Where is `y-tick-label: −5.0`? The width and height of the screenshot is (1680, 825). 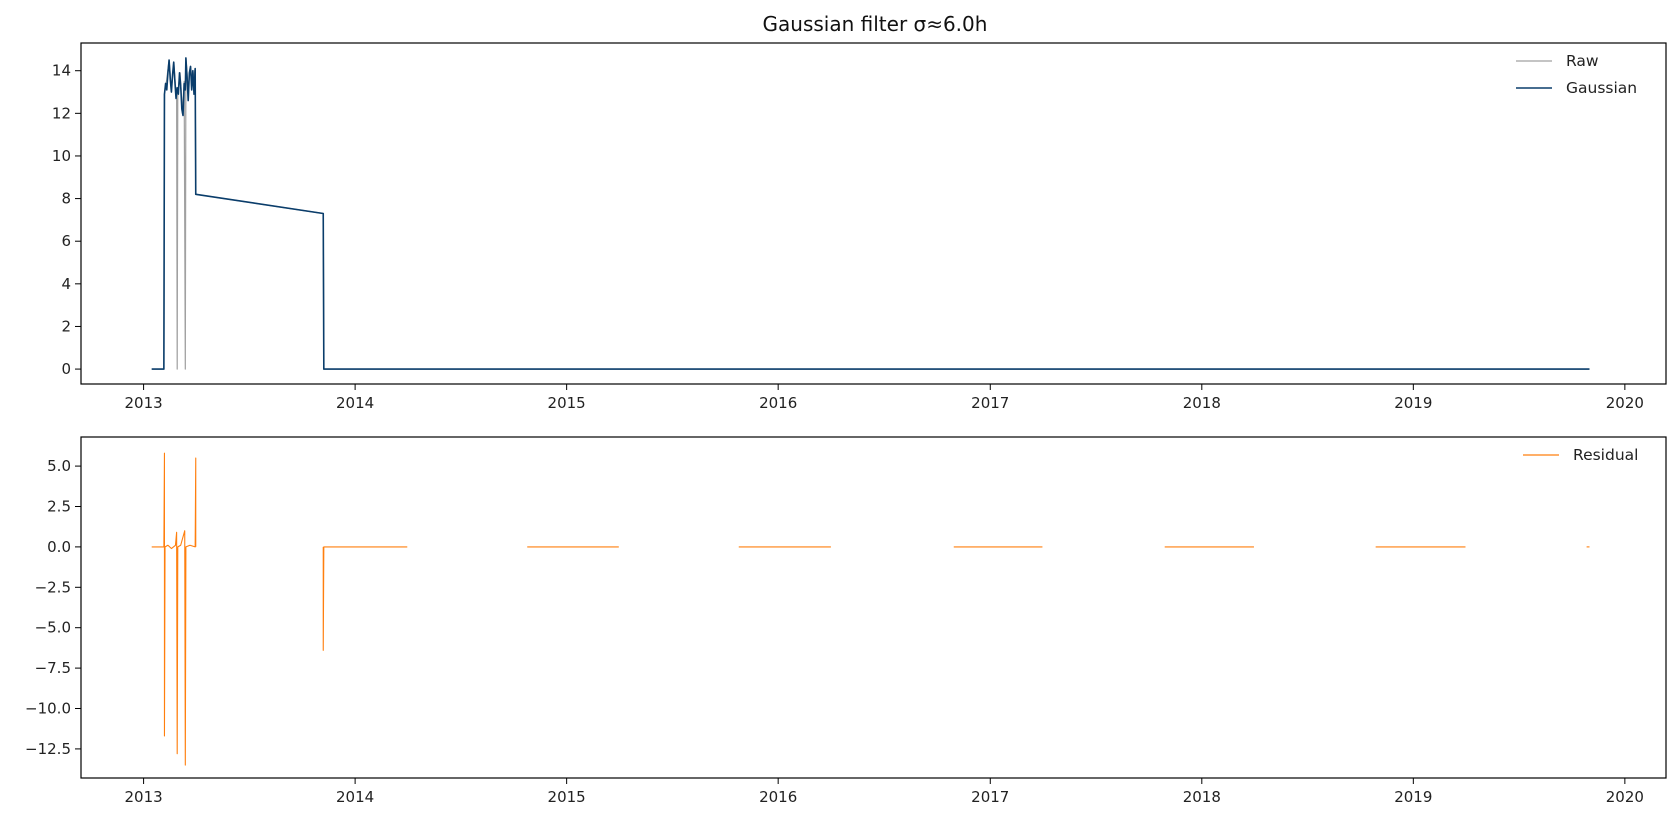 y-tick-label: −5.0 is located at coordinates (53, 628).